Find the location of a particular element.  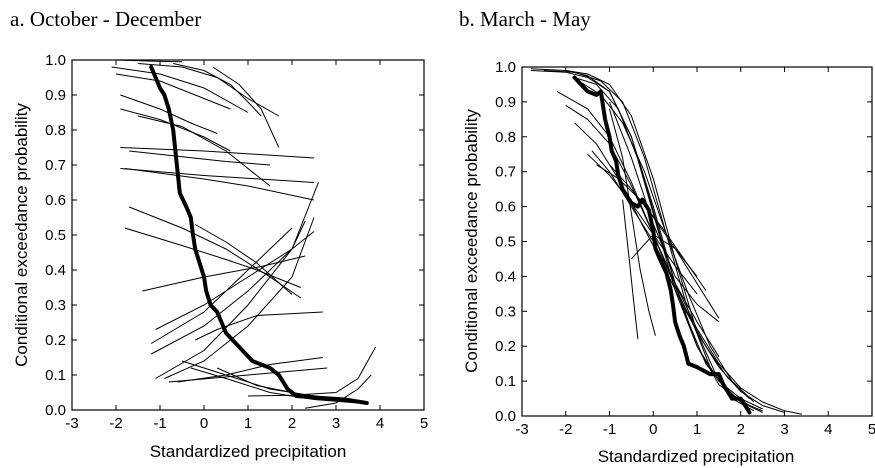

panel-a-y-tick-label: 0.6 is located at coordinates (55, 200).